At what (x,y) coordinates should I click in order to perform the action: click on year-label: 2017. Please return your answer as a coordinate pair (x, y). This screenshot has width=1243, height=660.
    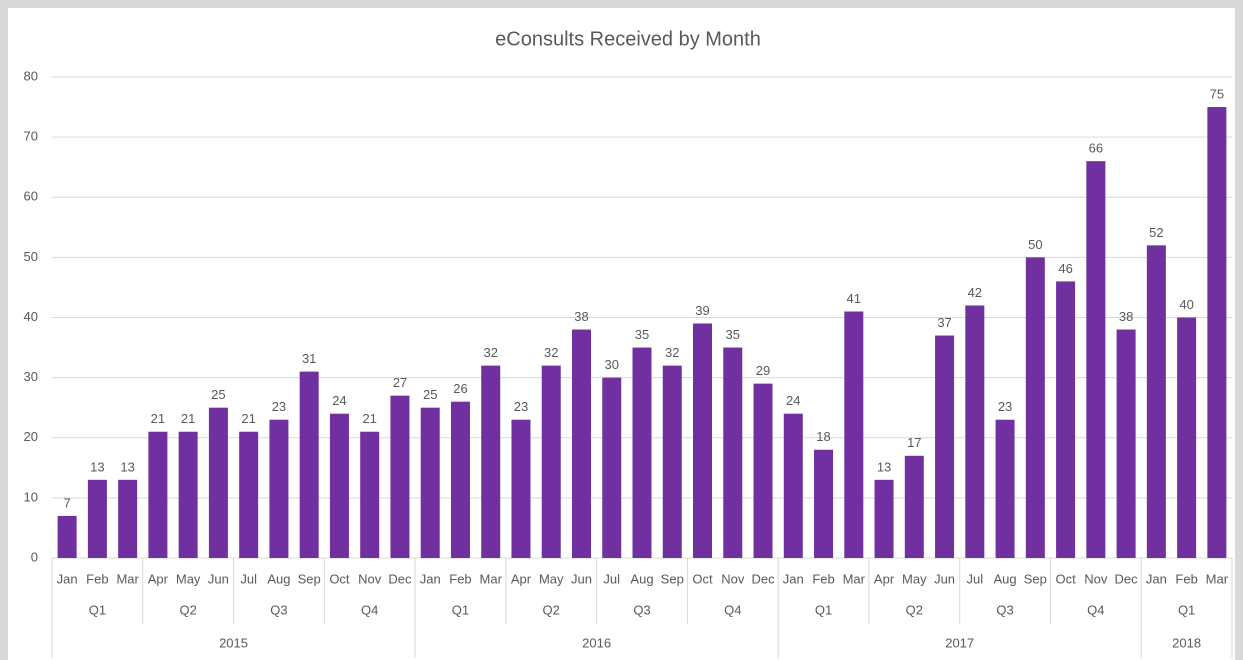
    Looking at the image, I should click on (959, 642).